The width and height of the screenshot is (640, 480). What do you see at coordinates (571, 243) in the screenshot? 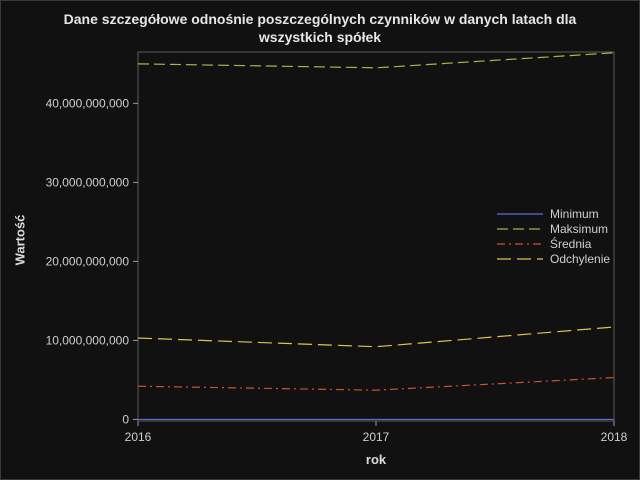
I see `legend-label: Średnia` at bounding box center [571, 243].